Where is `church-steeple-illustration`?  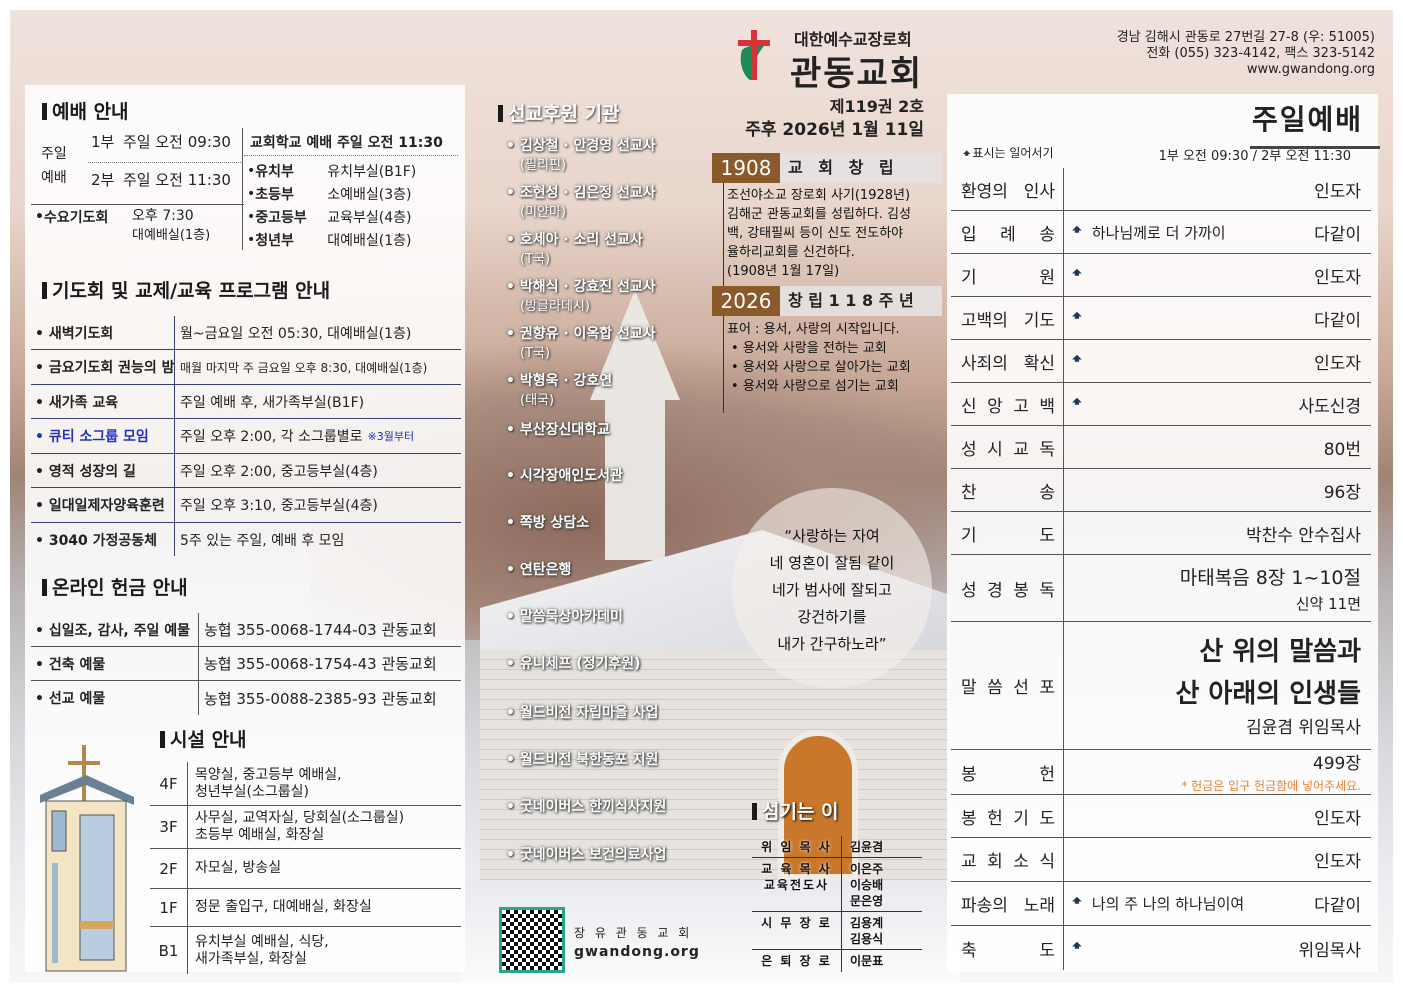
church-steeple-illustration is located at coordinates (635, 345).